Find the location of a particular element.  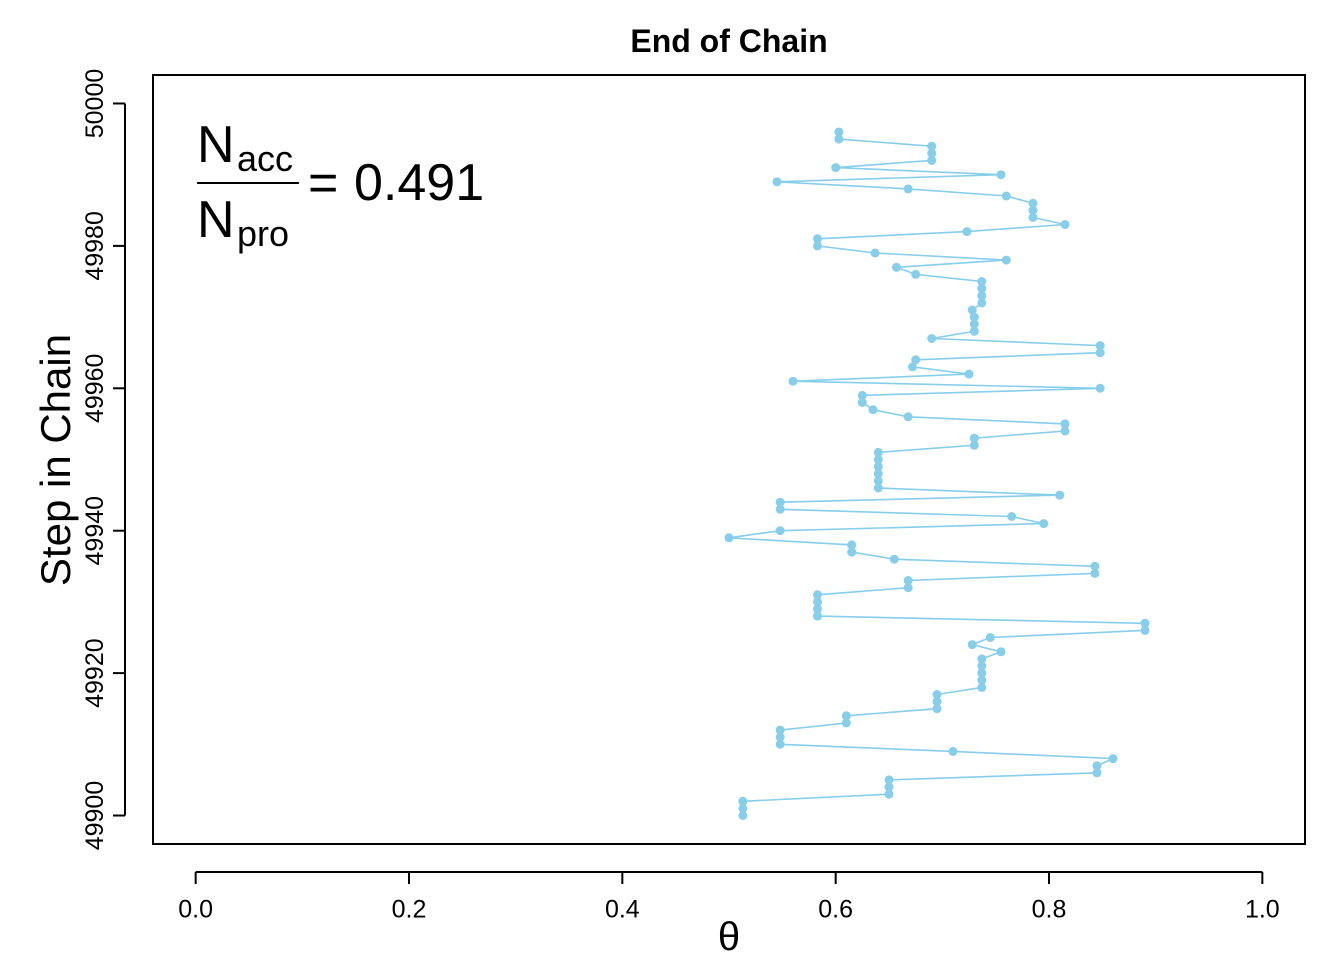

equals-sign: = is located at coordinates (323, 183).